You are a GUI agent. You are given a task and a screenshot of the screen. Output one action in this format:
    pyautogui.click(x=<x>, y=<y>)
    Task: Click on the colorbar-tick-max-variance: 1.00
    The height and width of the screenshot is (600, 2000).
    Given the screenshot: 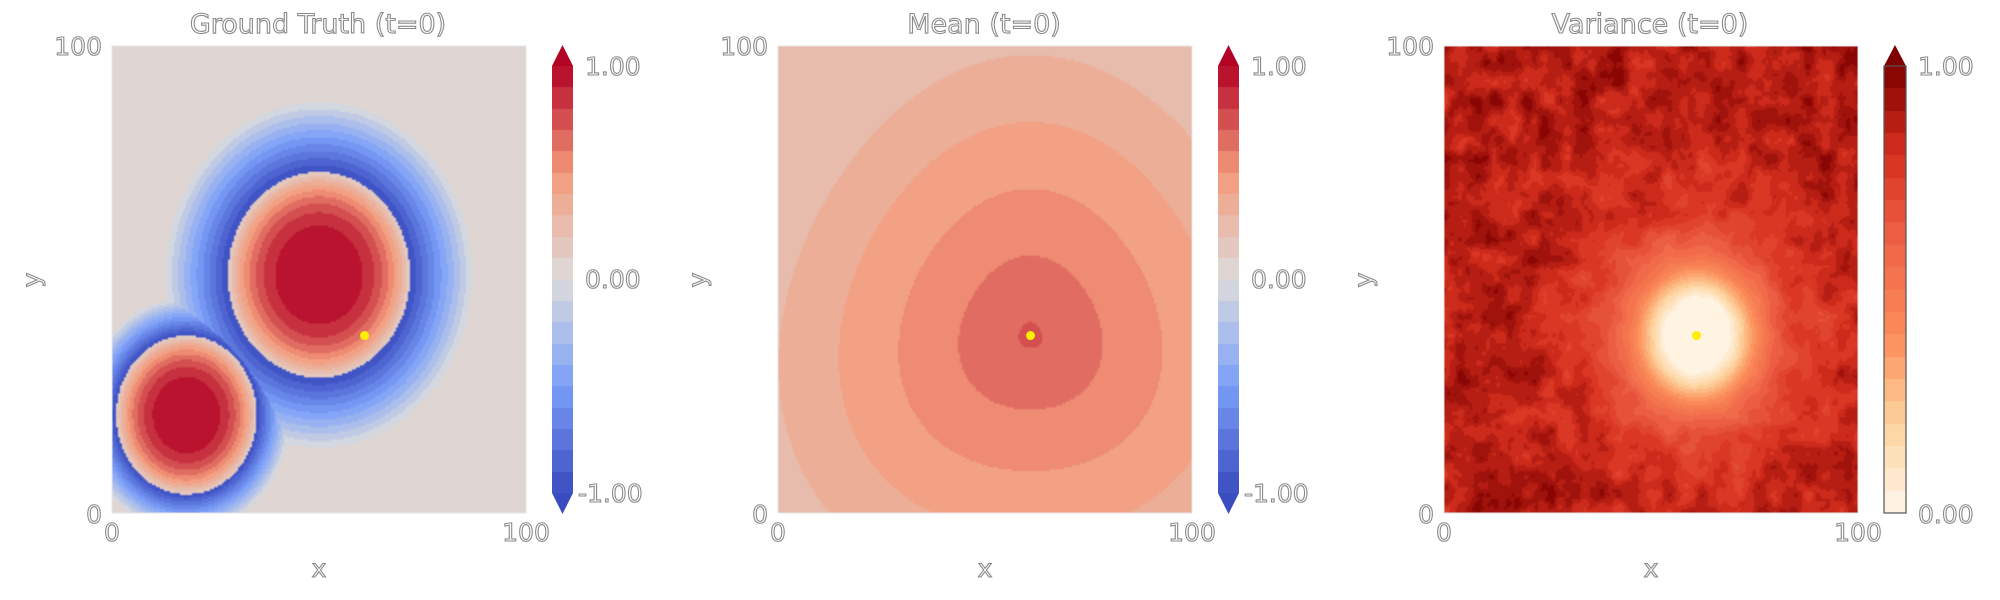 What is the action you would take?
    pyautogui.click(x=1946, y=66)
    